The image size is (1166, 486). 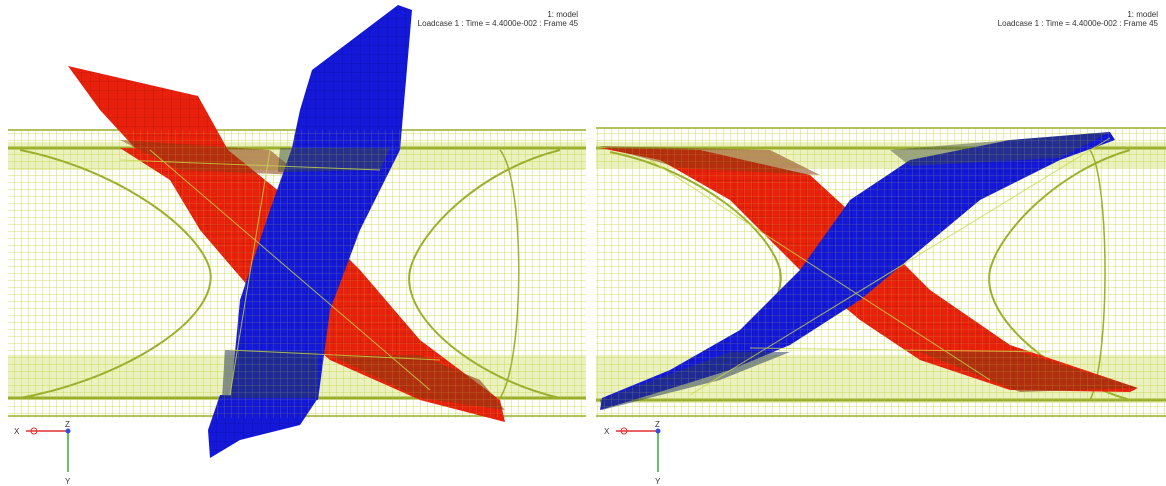 I want to click on axis-triad-left: X Y Z, so click(x=42, y=453).